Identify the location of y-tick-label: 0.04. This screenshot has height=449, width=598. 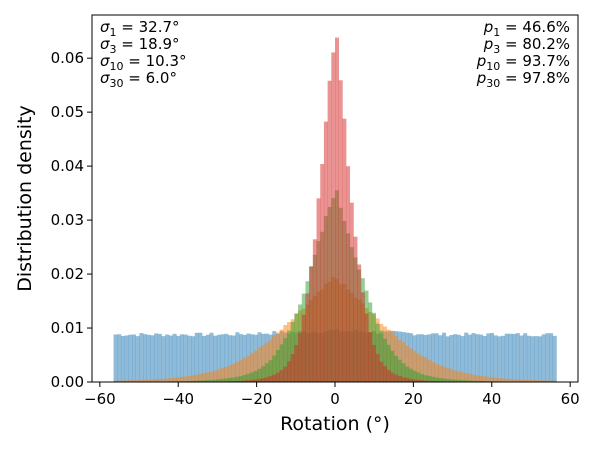
(67, 166).